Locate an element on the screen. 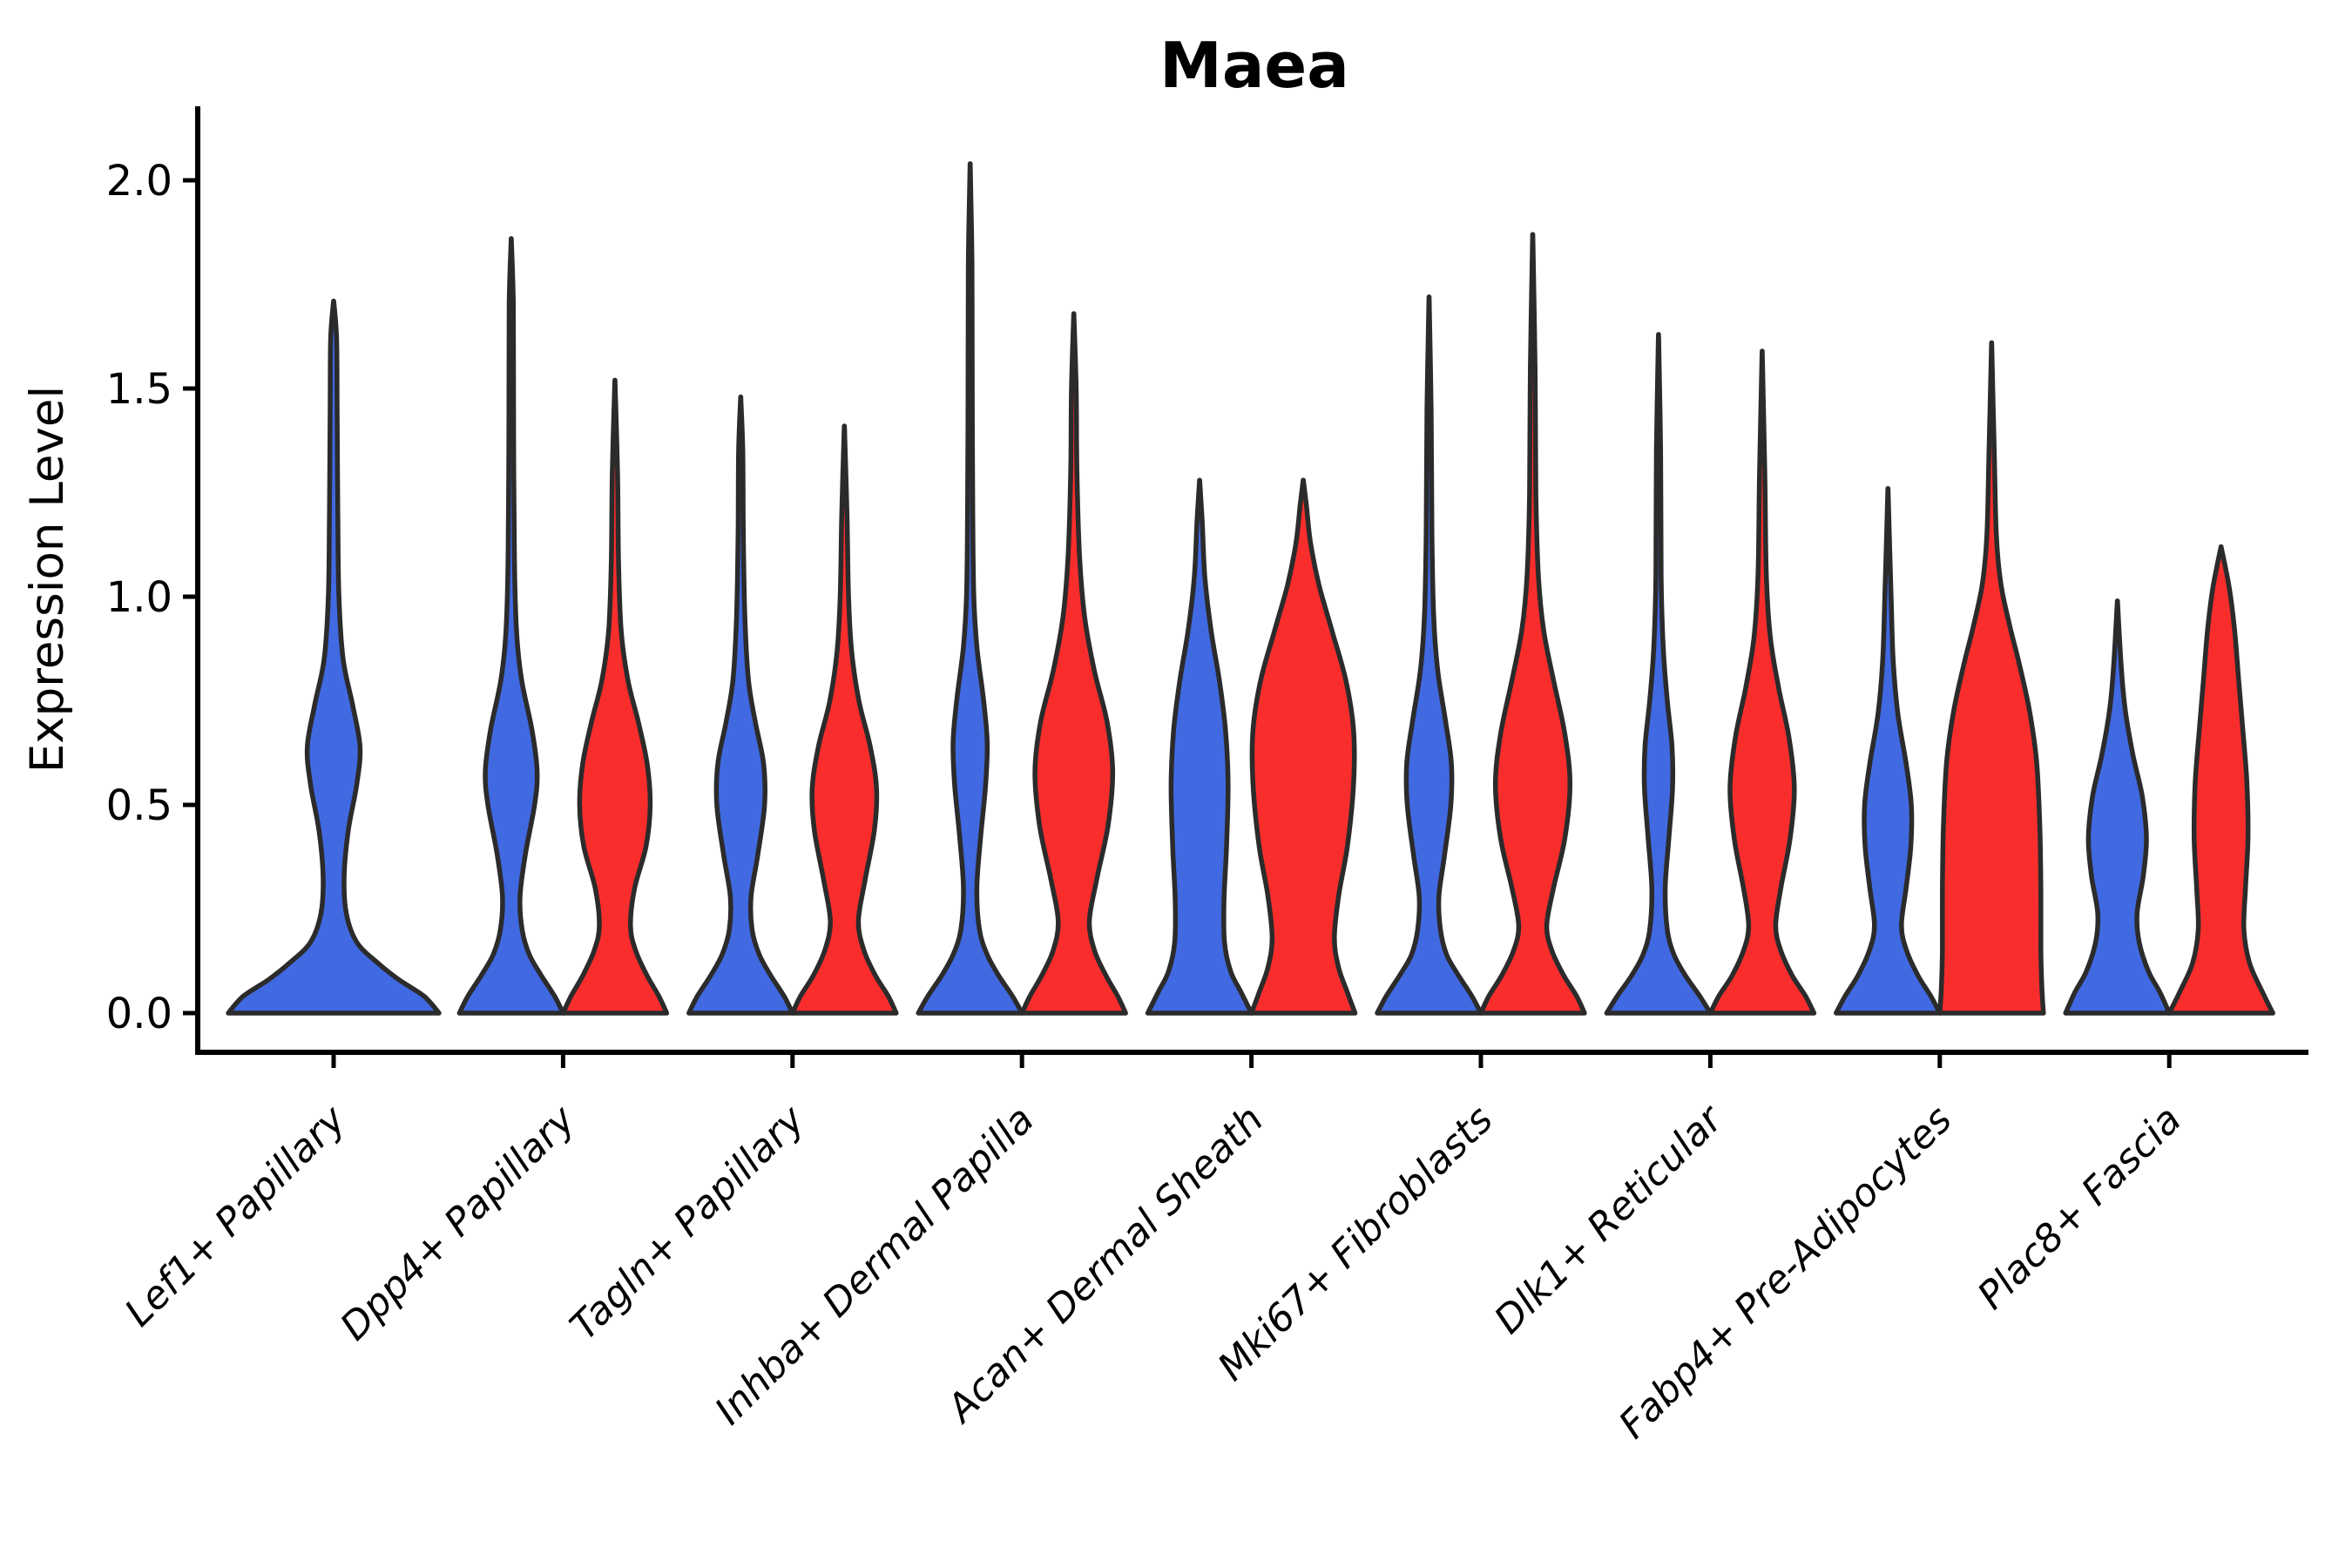 The width and height of the screenshot is (2352, 1568). violin-fabp4-pre-adipocytes-red is located at coordinates (1992, 678).